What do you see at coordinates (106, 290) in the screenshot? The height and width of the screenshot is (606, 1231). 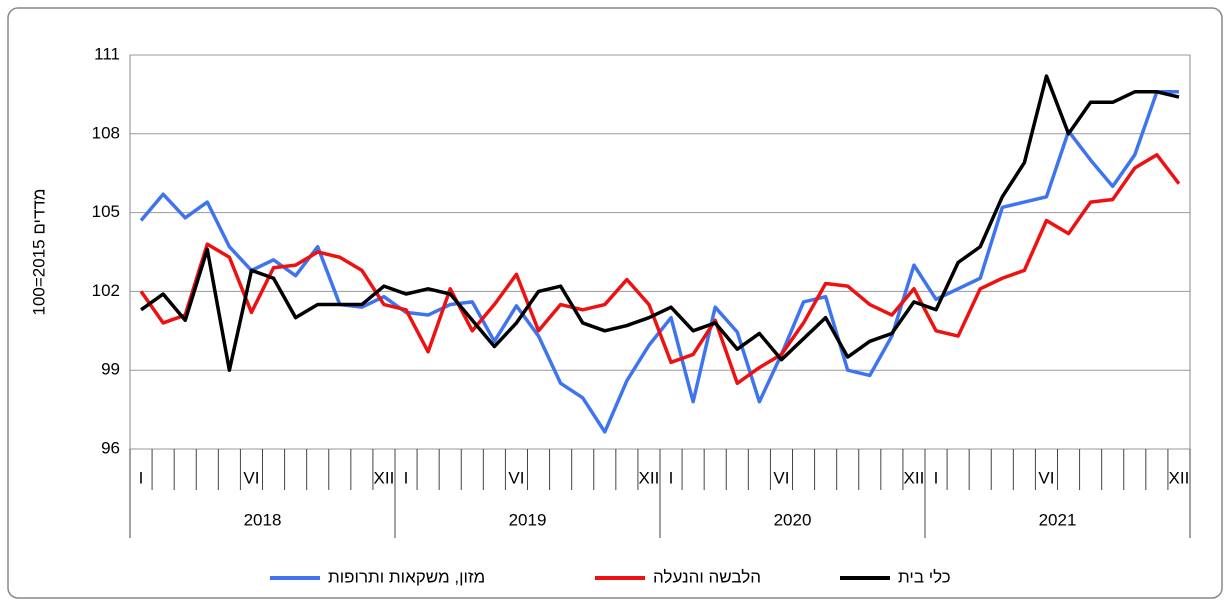 I see `y-tick-label: 102` at bounding box center [106, 290].